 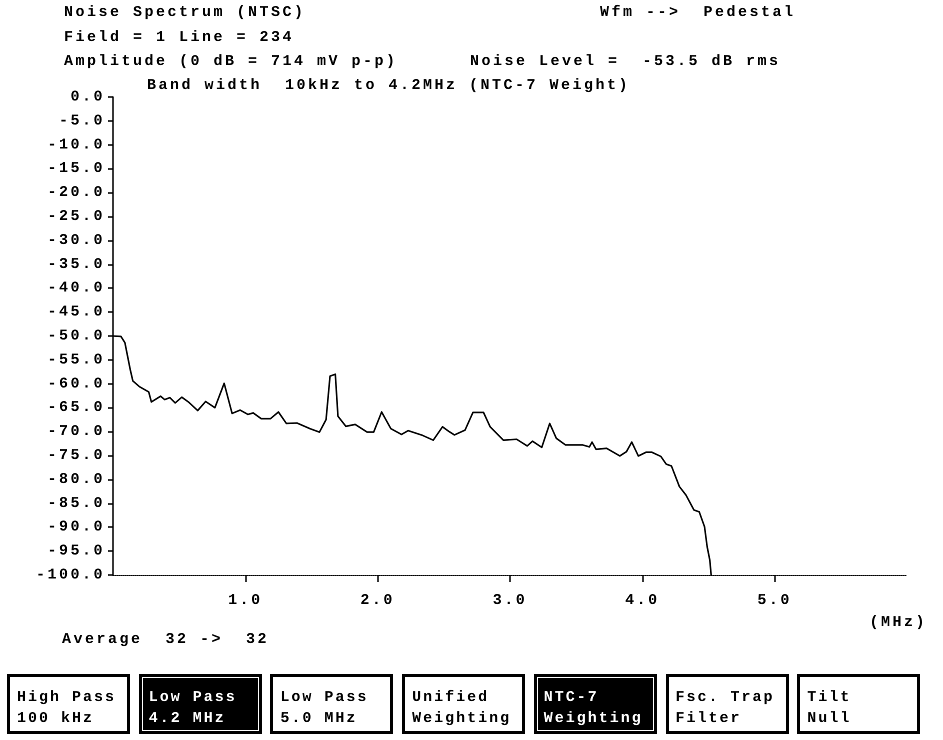 I want to click on button: High Pass 100 kHz, so click(x=68, y=704).